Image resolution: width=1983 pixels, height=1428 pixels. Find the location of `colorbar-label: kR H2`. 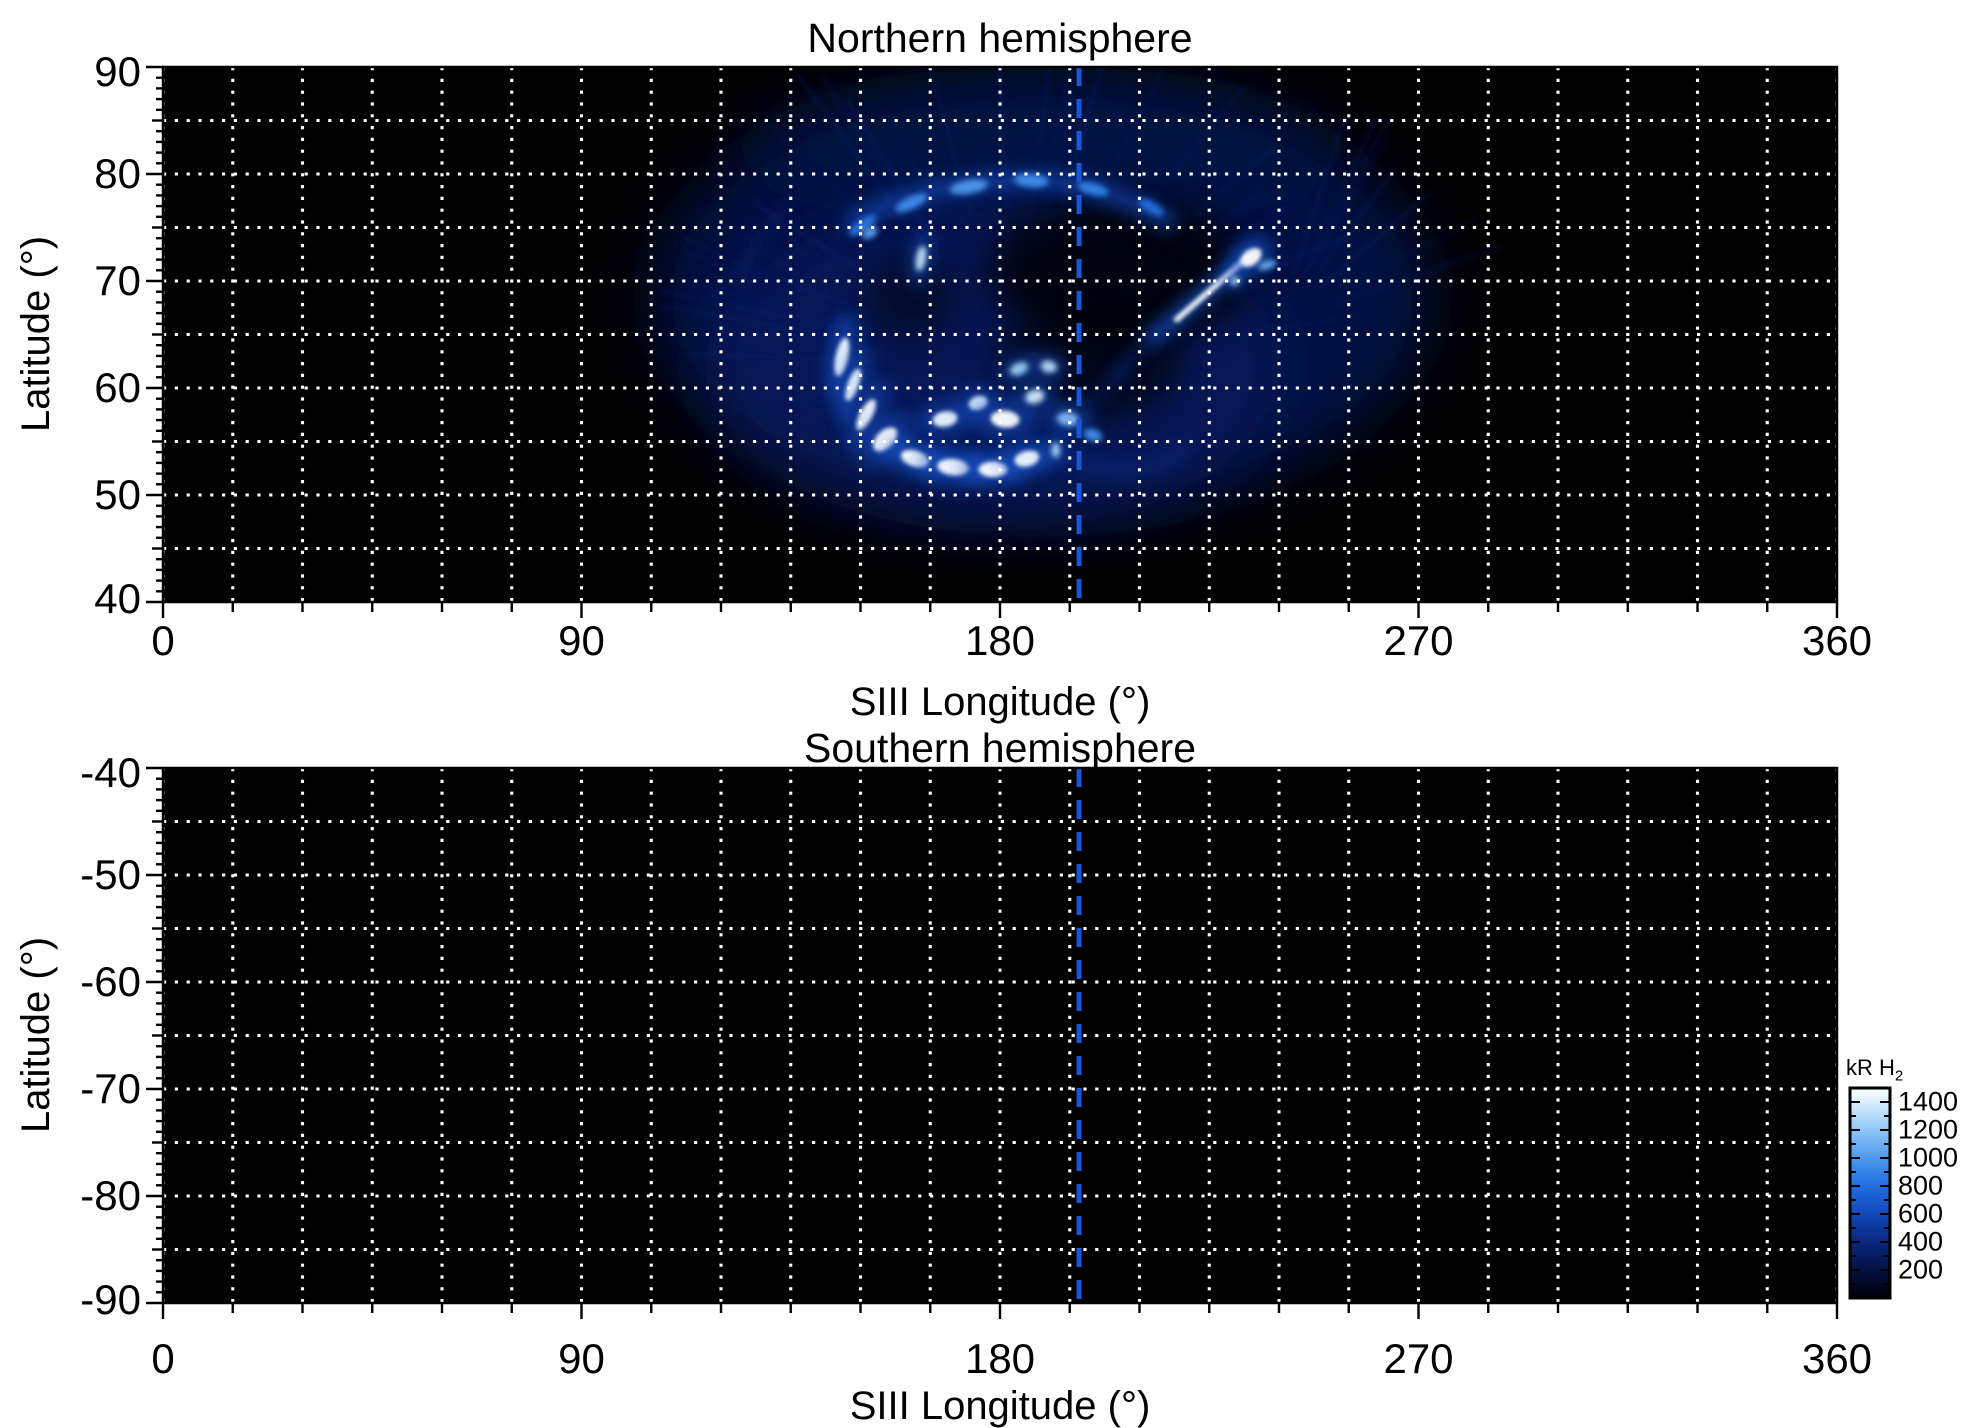

colorbar-label: kR H2 is located at coordinates (1874, 1072).